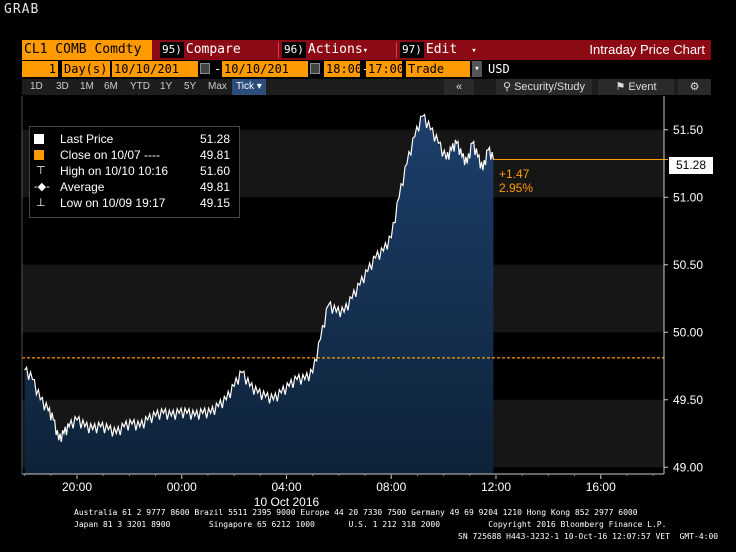 The height and width of the screenshot is (552, 736). What do you see at coordinates (182, 487) in the screenshot?
I see `x-tick-label: 00:00` at bounding box center [182, 487].